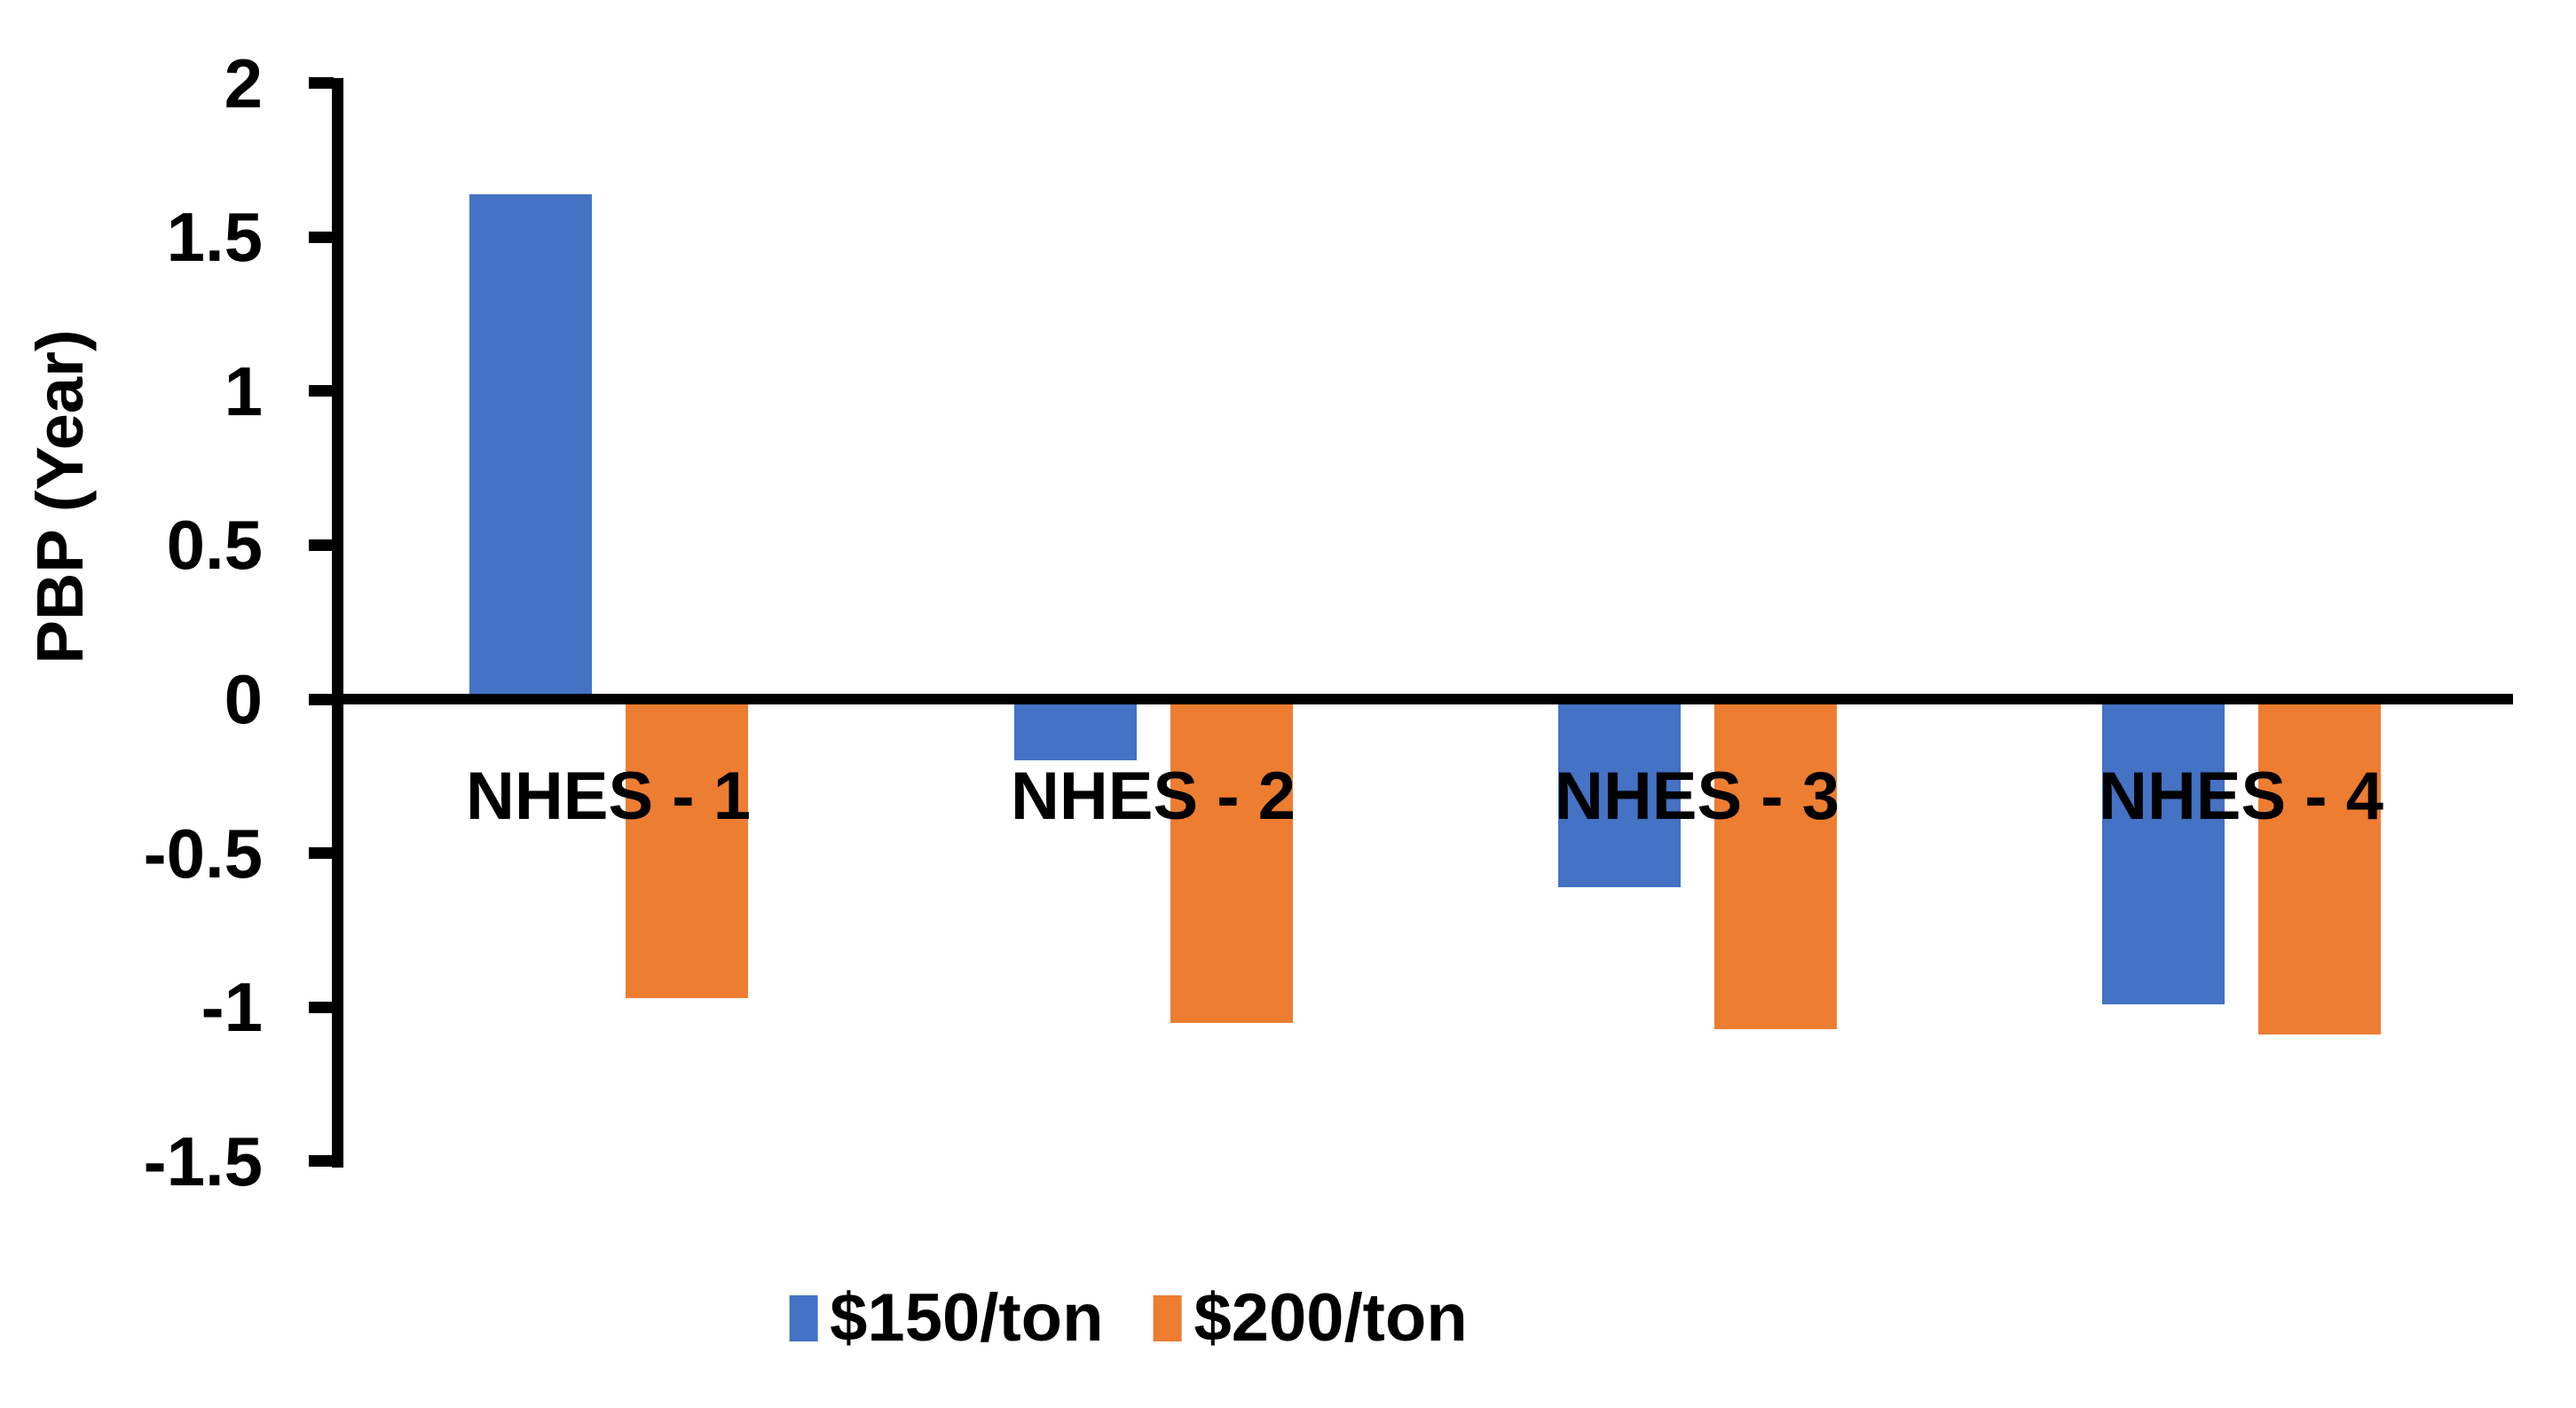 This screenshot has height=1408, width=2576. Describe the element at coordinates (967, 1318) in the screenshot. I see `legend-label: $150/ton` at that location.